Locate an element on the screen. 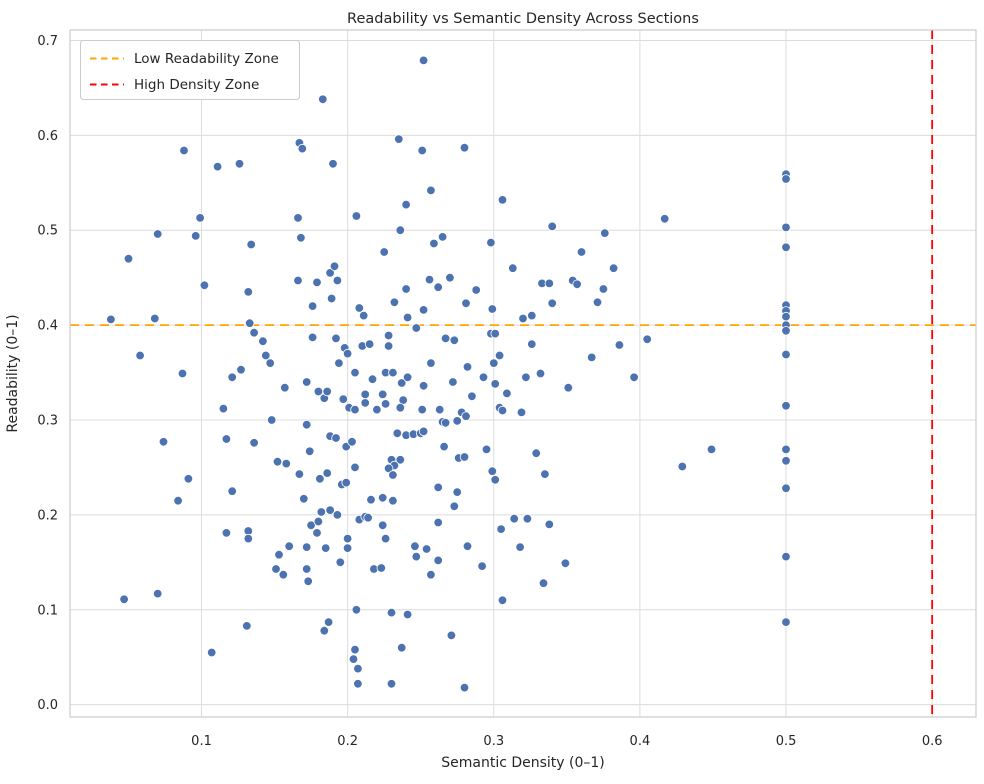 The image size is (984, 784). x-tick-label: 0.4 is located at coordinates (640, 741).